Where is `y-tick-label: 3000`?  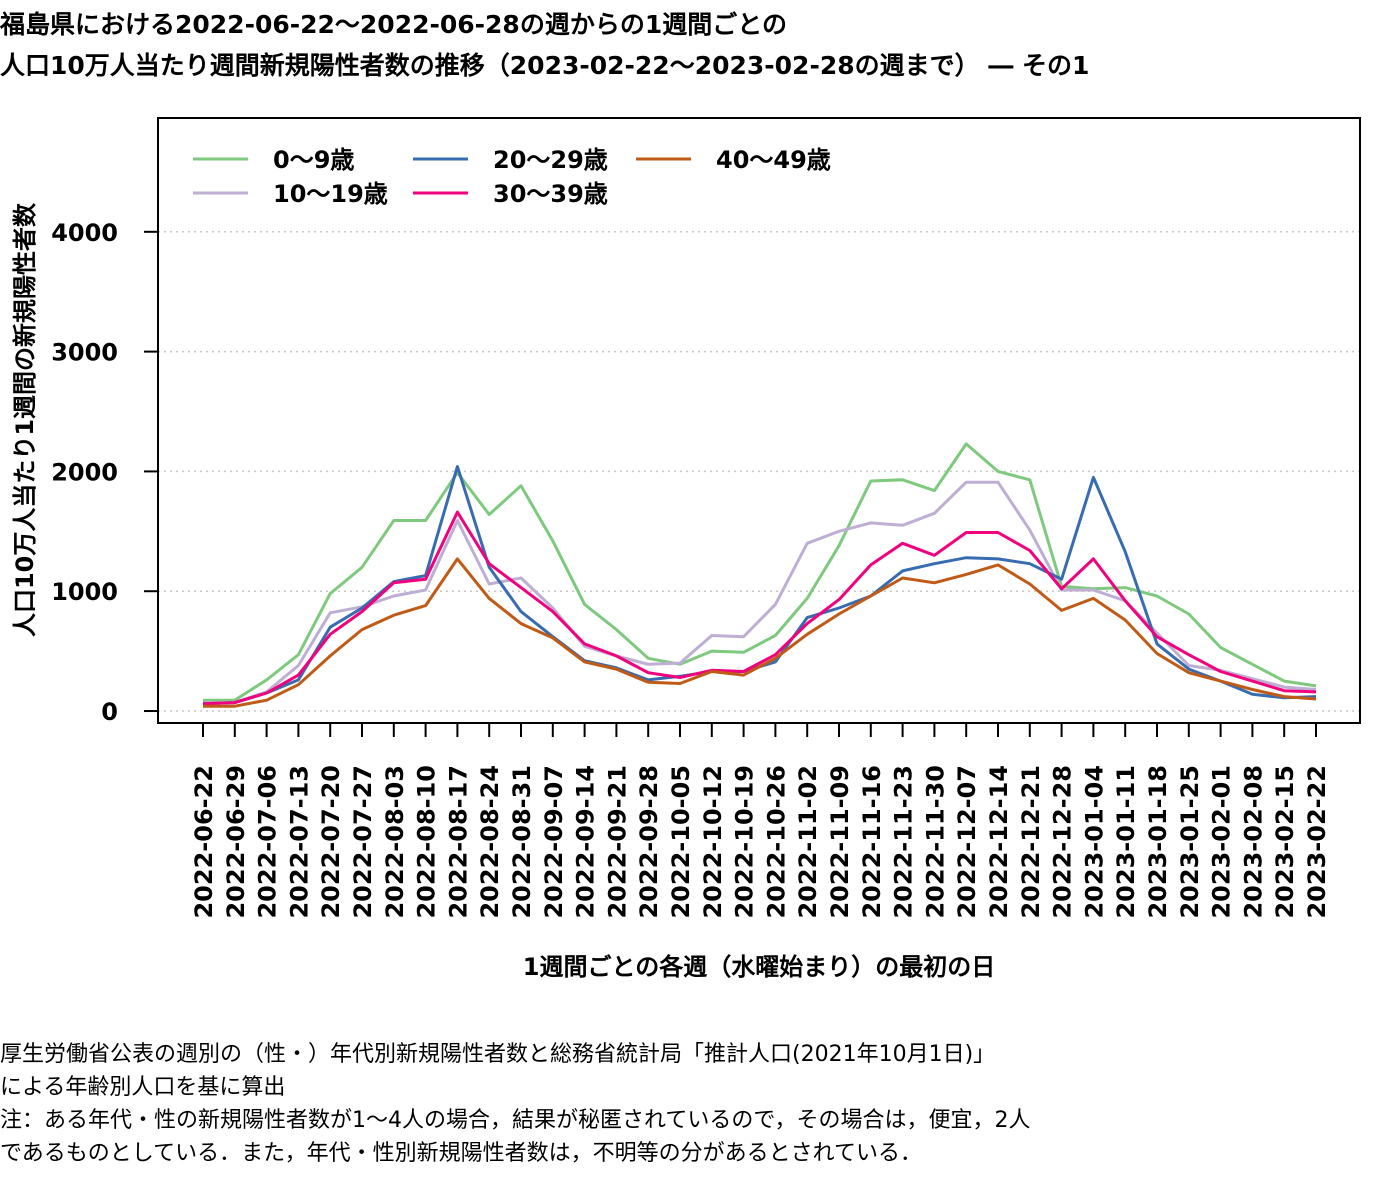
y-tick-label: 3000 is located at coordinates (84, 353).